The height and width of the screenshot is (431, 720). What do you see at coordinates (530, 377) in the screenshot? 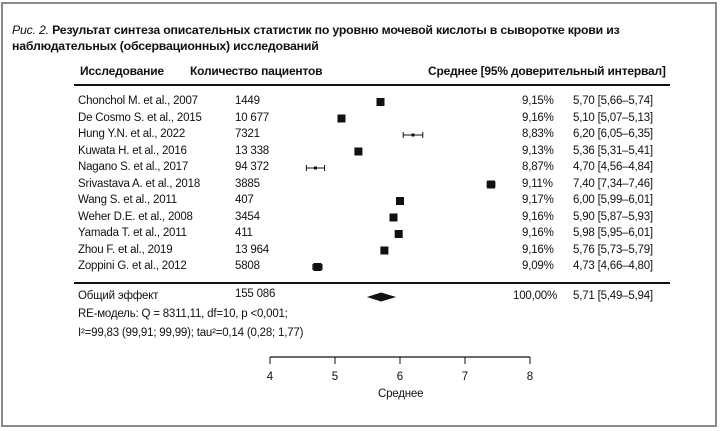
I see `x-tick-label: 8` at bounding box center [530, 377].